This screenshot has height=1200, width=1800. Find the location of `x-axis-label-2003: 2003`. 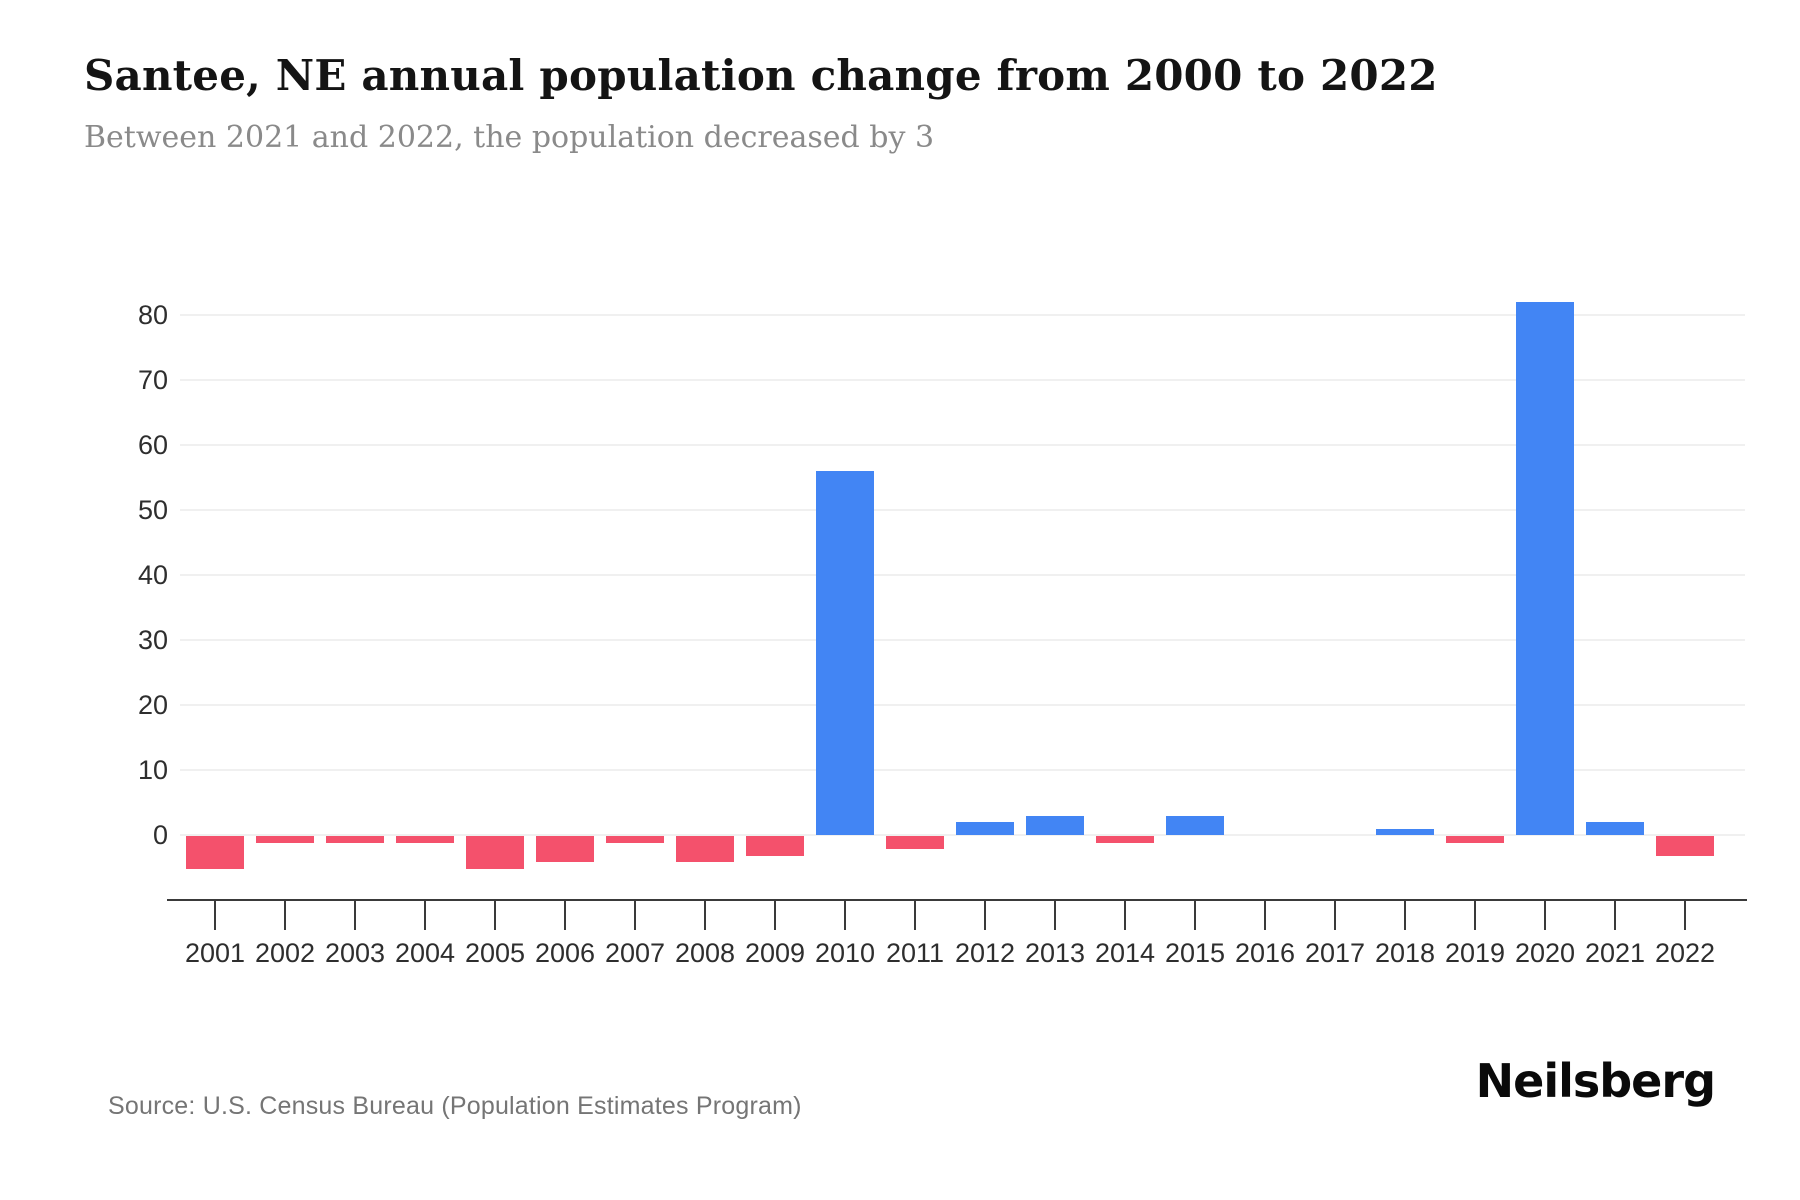

x-axis-label-2003: 2003 is located at coordinates (355, 953).